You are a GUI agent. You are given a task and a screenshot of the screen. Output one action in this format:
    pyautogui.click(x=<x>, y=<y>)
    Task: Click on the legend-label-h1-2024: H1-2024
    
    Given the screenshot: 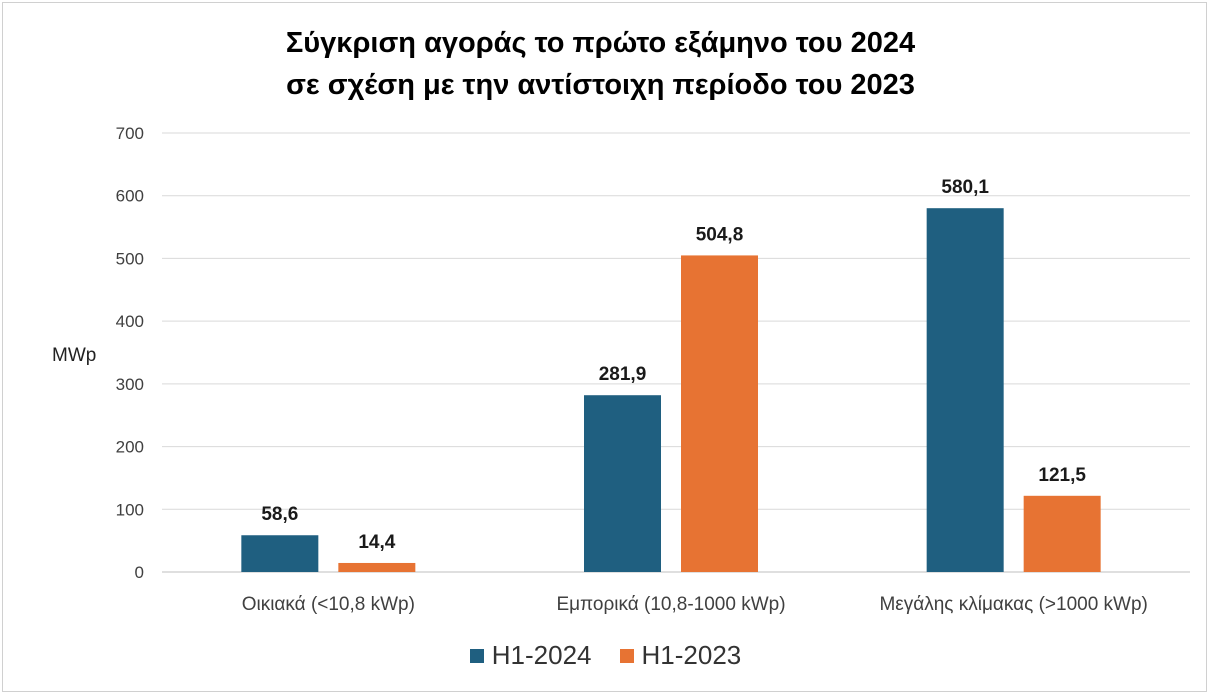 What is the action you would take?
    pyautogui.click(x=541, y=655)
    